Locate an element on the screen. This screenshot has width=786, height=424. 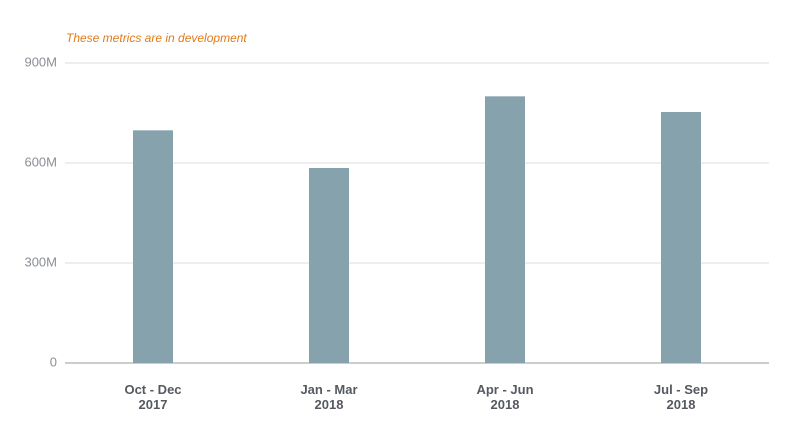
y-tick-label: 0 is located at coordinates (53, 361).